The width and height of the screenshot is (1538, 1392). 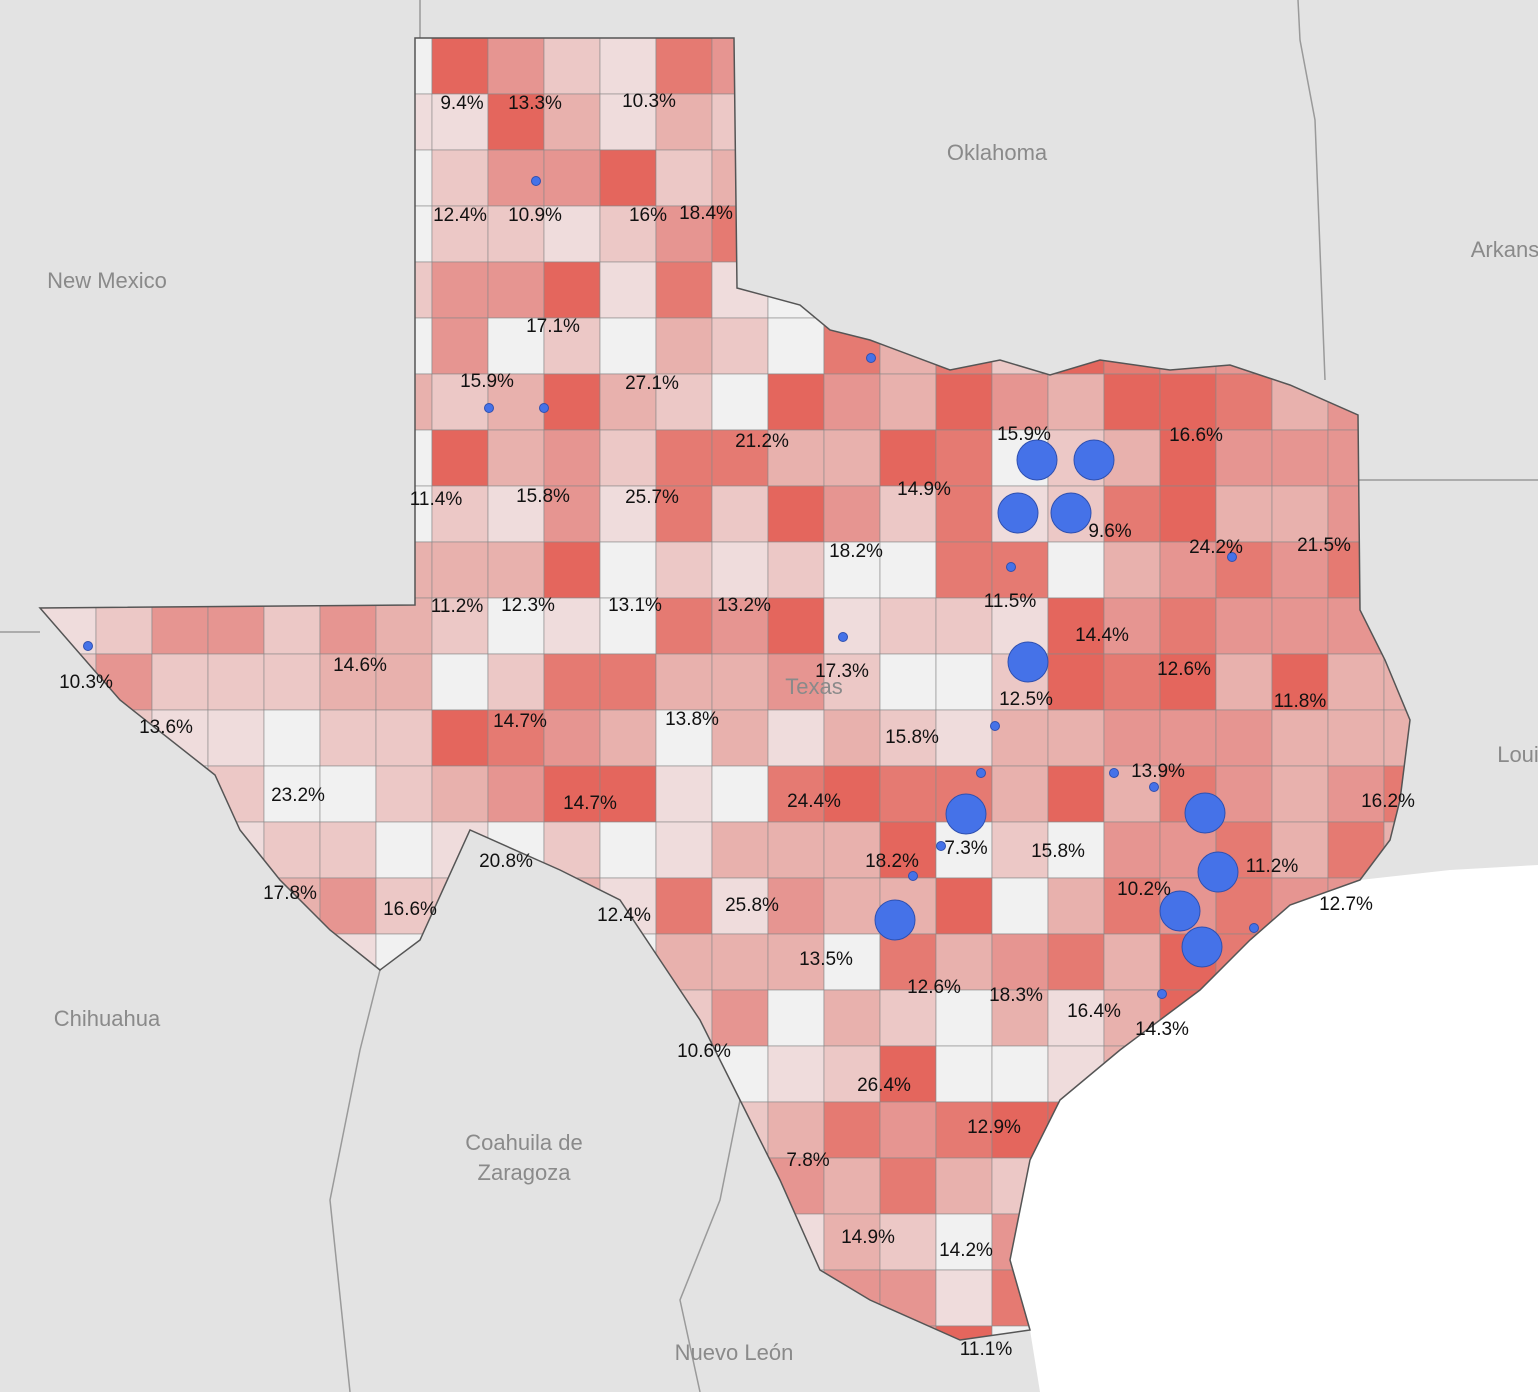 What do you see at coordinates (1024, 434) in the screenshot?
I see `county-label: 15.9%` at bounding box center [1024, 434].